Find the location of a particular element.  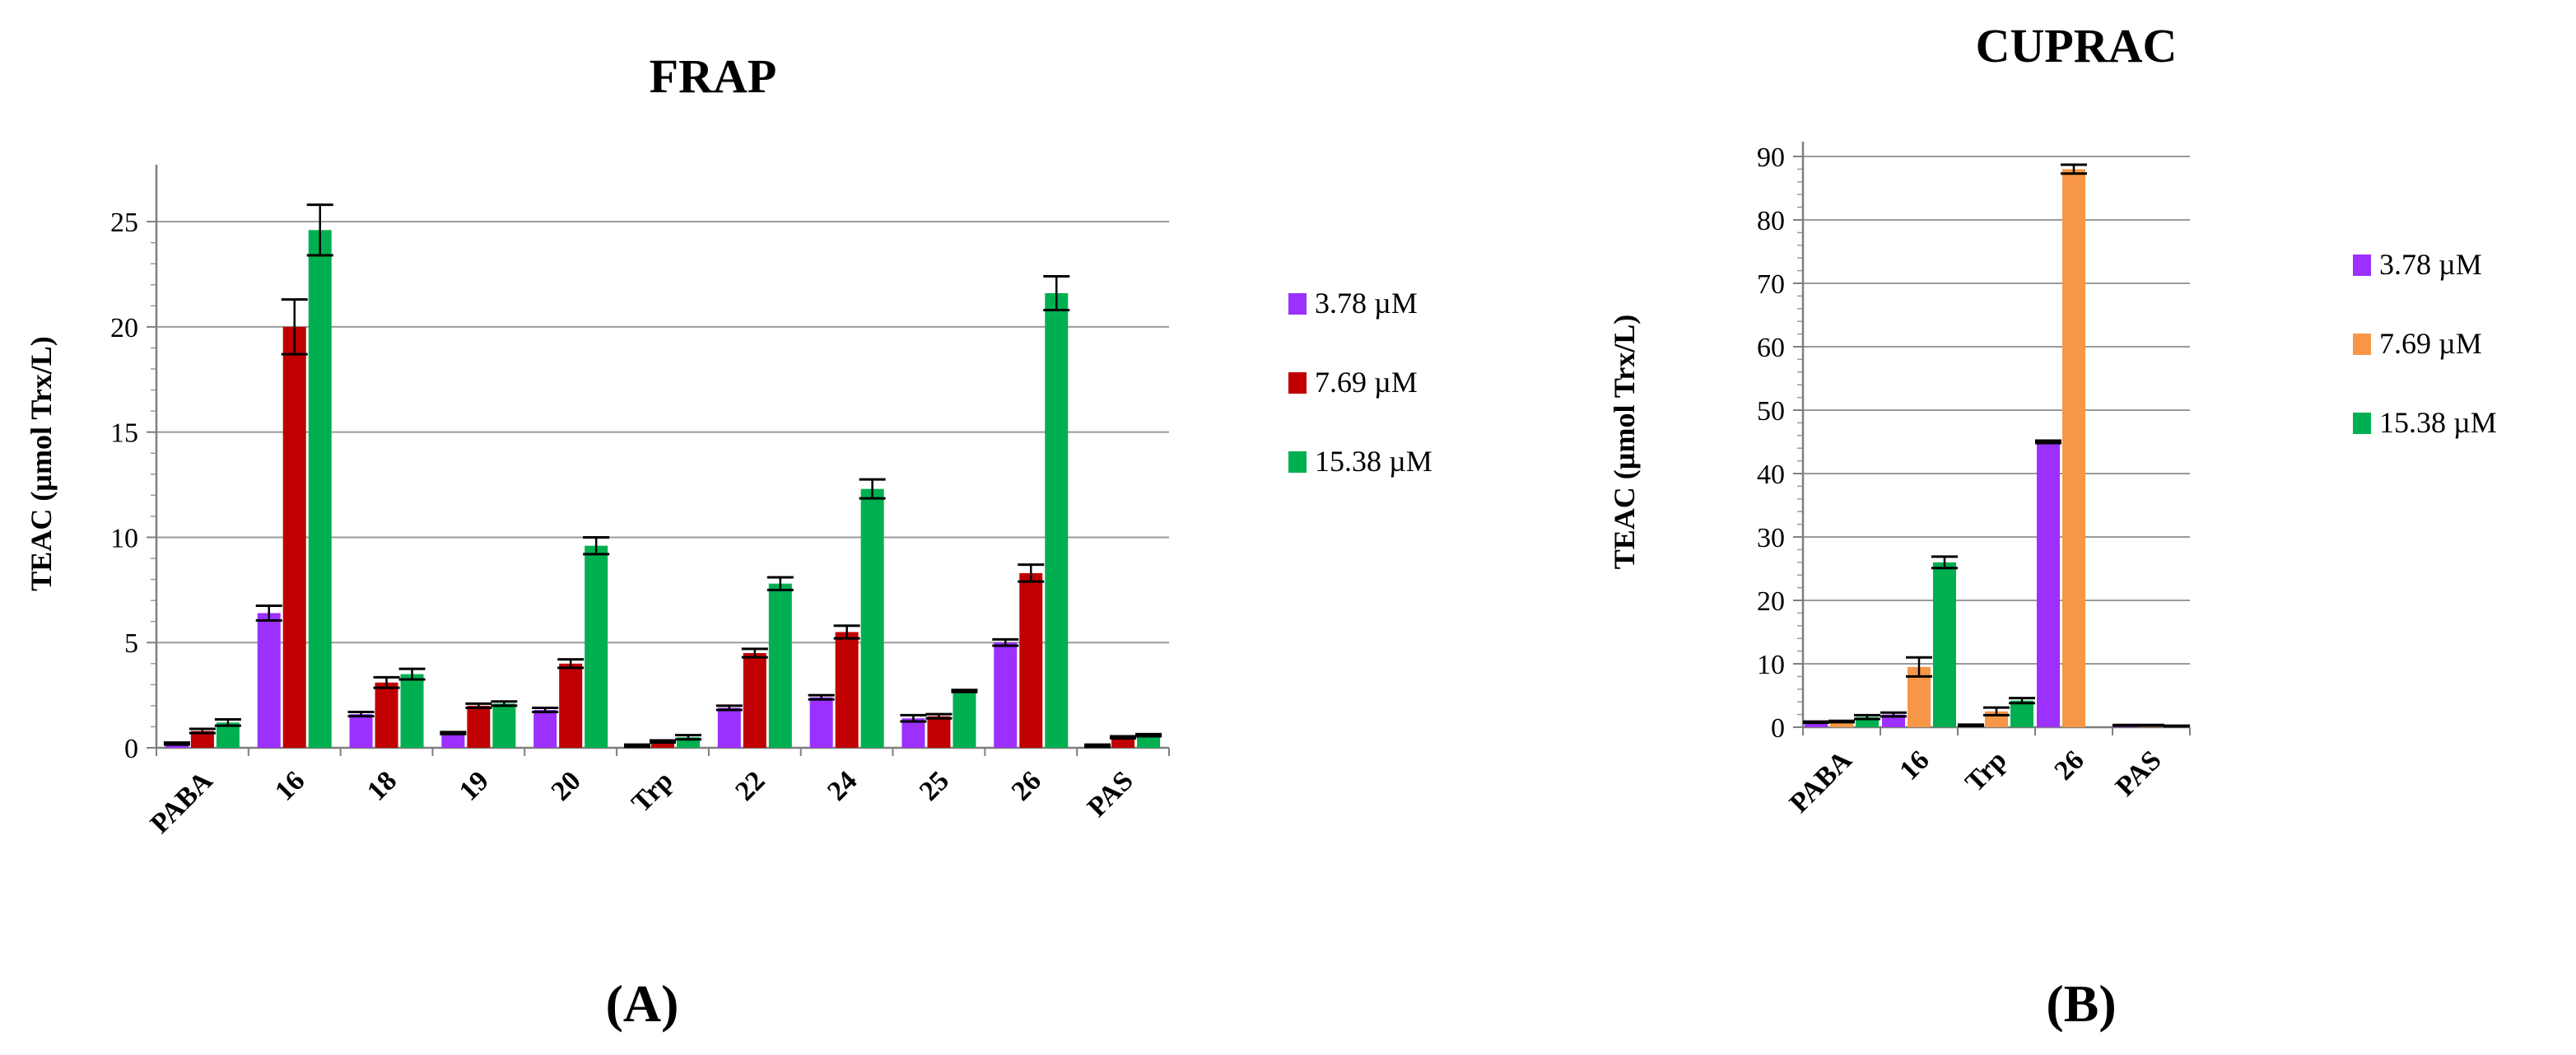

y-tick-label: 90 is located at coordinates (1771, 157).